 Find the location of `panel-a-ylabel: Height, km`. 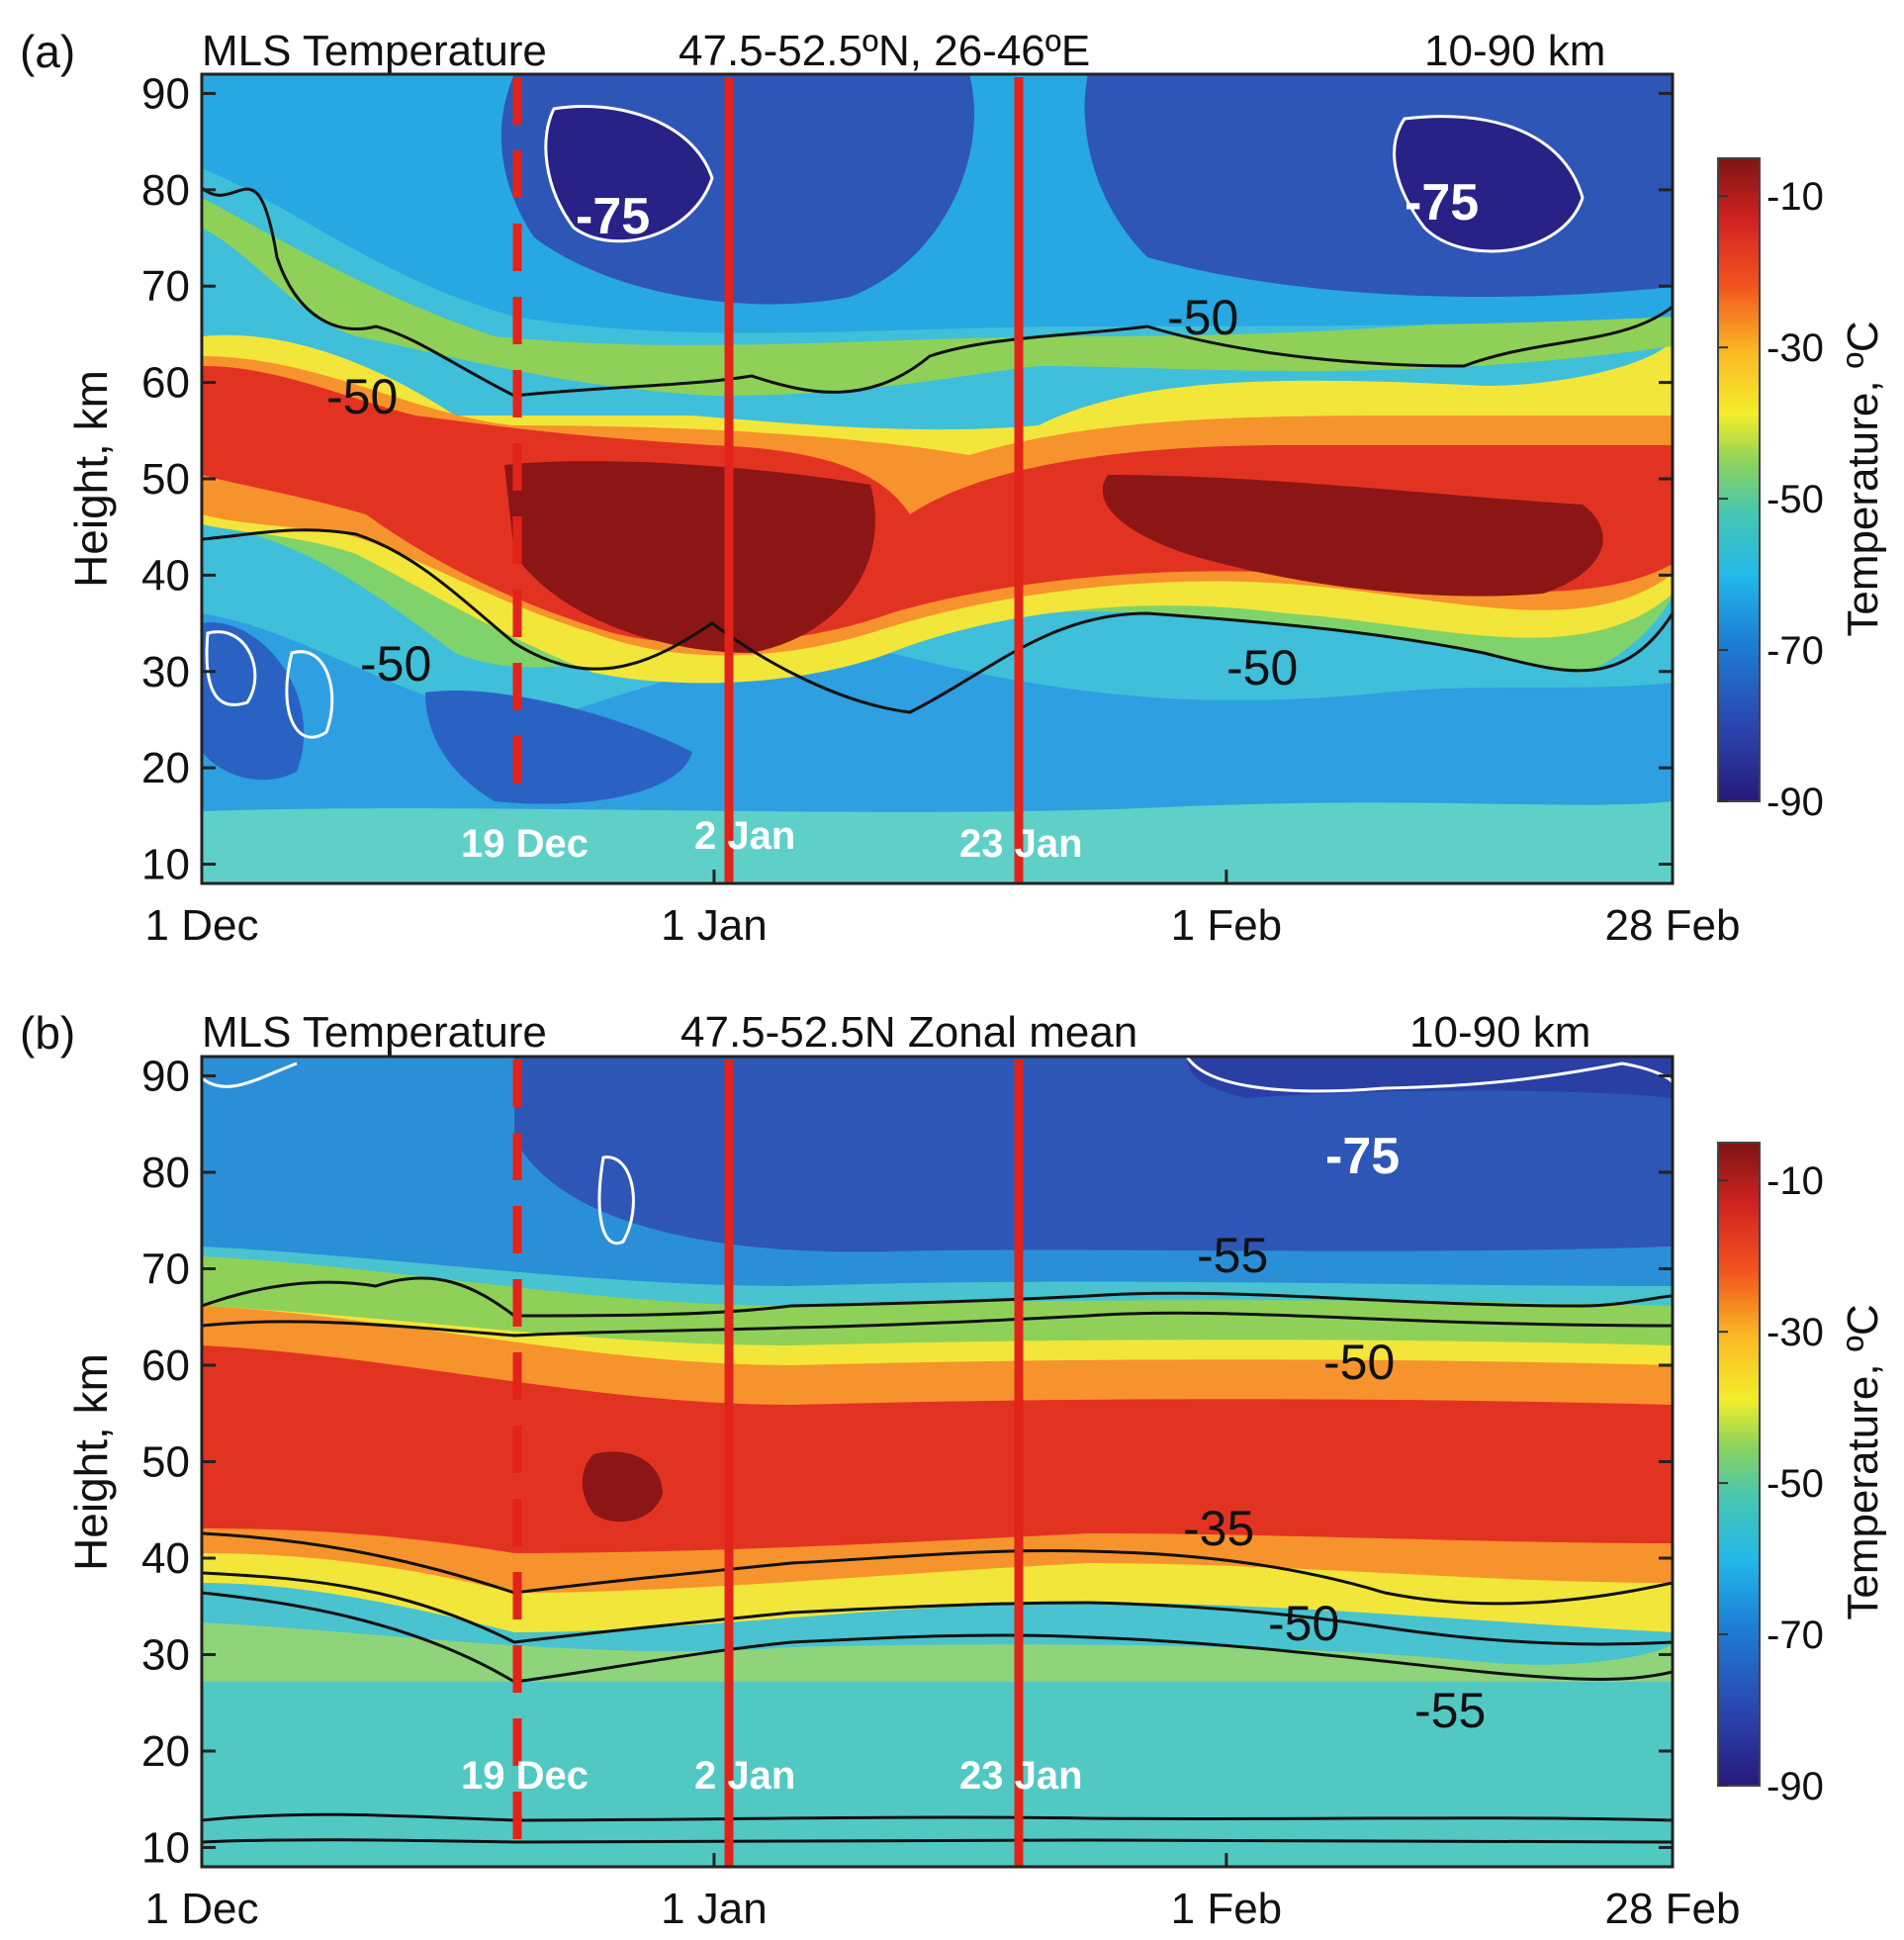

panel-a-ylabel: Height, km is located at coordinates (91, 479).